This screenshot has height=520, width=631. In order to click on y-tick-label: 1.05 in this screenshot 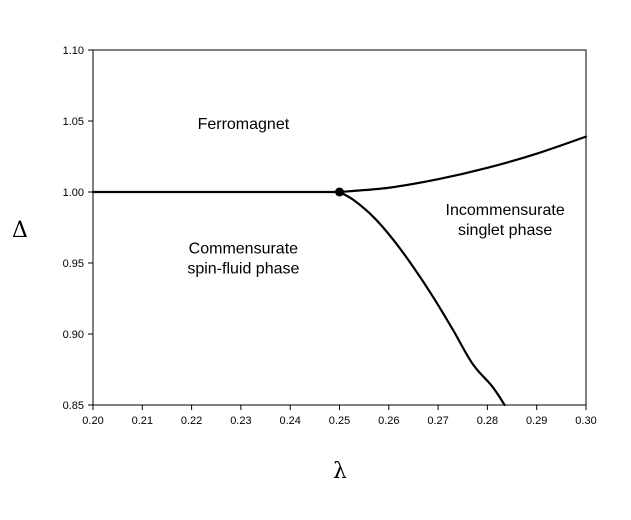, I will do `click(73, 122)`.